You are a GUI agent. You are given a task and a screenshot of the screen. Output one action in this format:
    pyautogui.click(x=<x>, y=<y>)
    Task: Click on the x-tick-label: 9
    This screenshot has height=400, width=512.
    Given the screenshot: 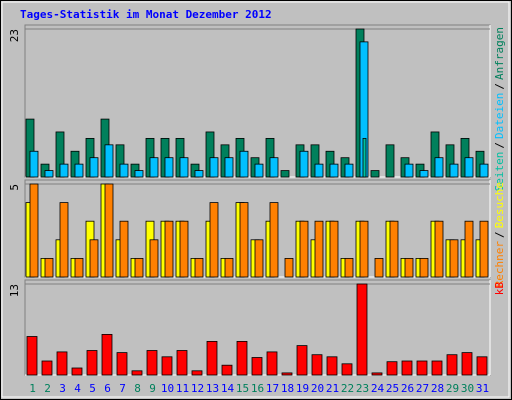 What is the action you would take?
    pyautogui.click(x=152, y=388)
    